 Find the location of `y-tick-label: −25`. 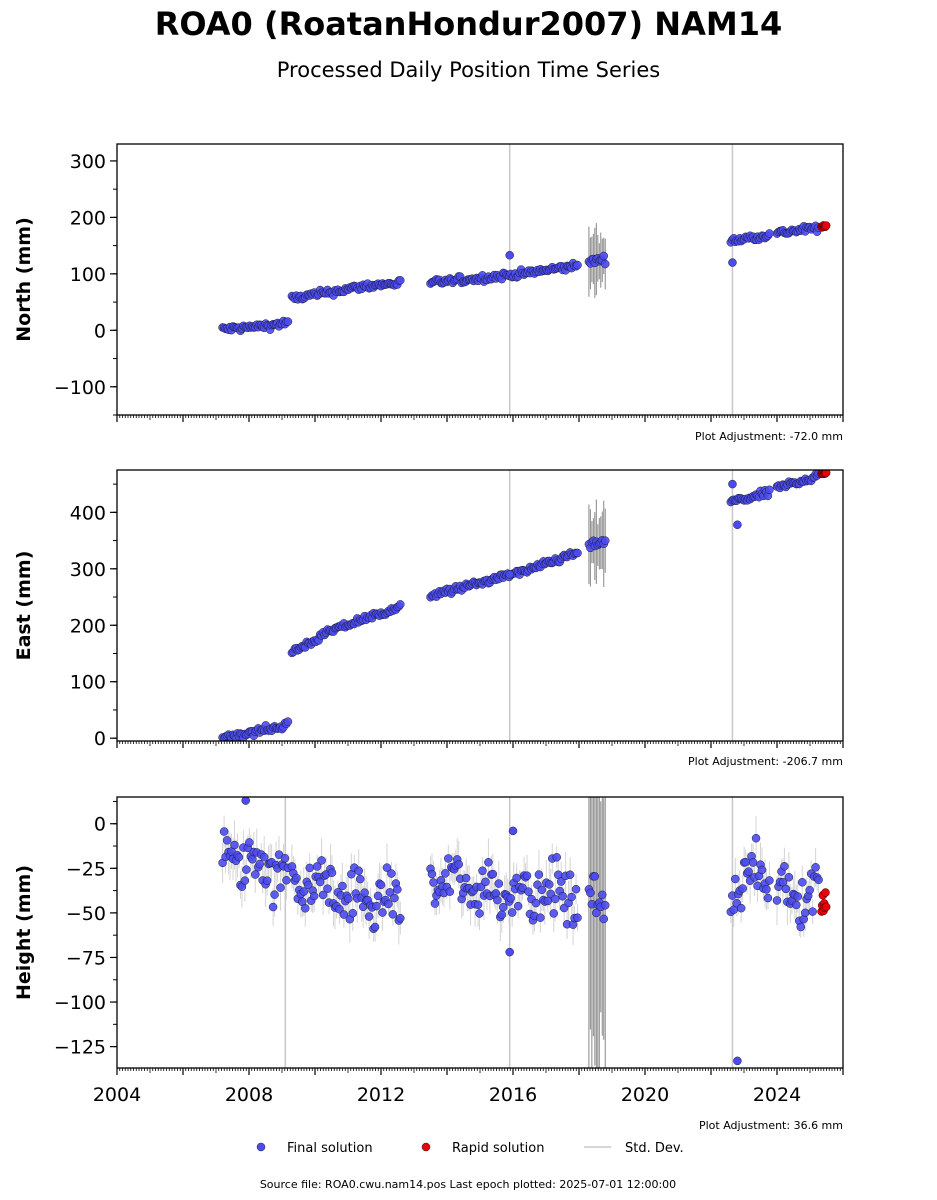

y-tick-label: −25 is located at coordinates (86, 869).